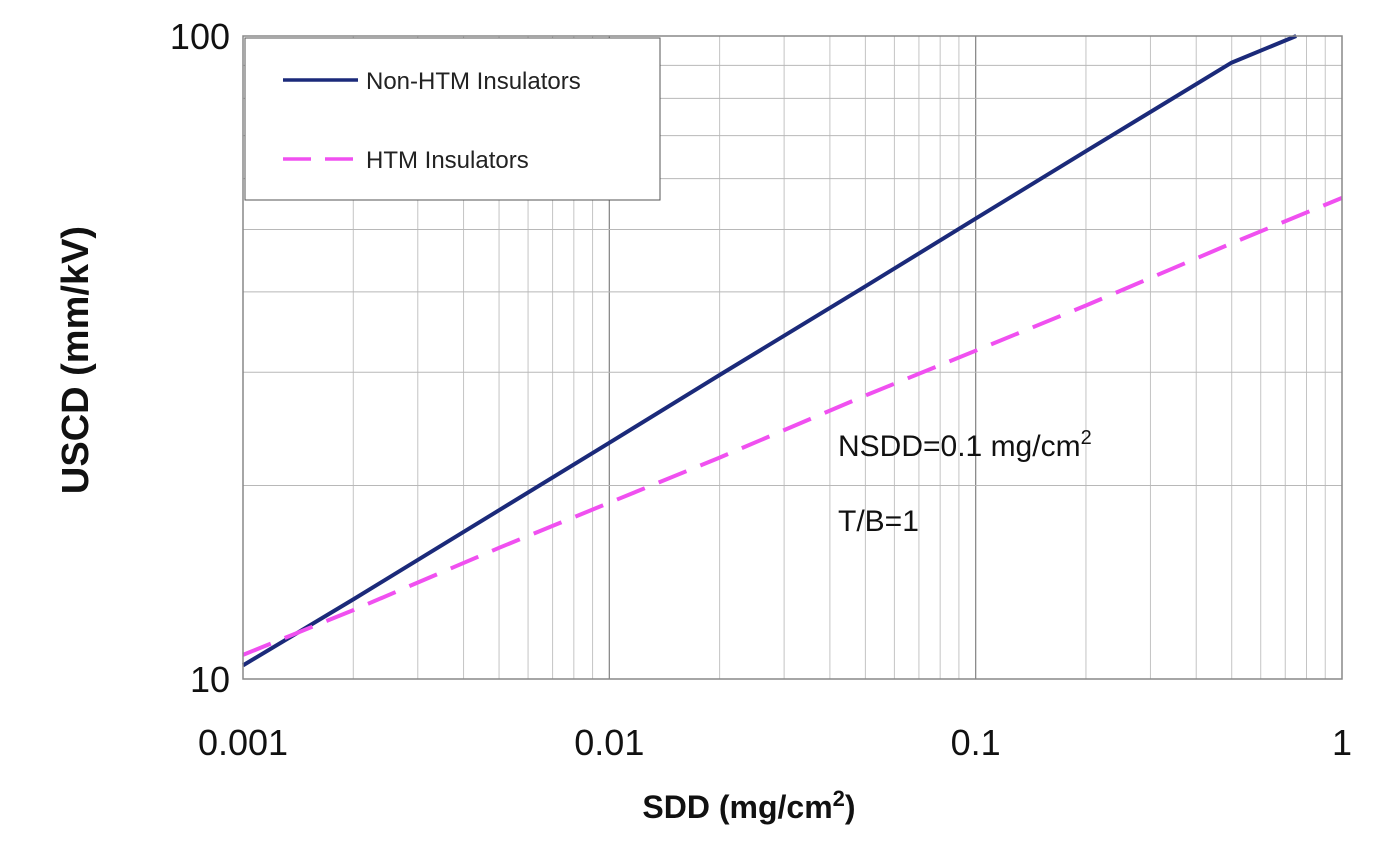  What do you see at coordinates (850, 807) in the screenshot?
I see `x-axis-label-end: )` at bounding box center [850, 807].